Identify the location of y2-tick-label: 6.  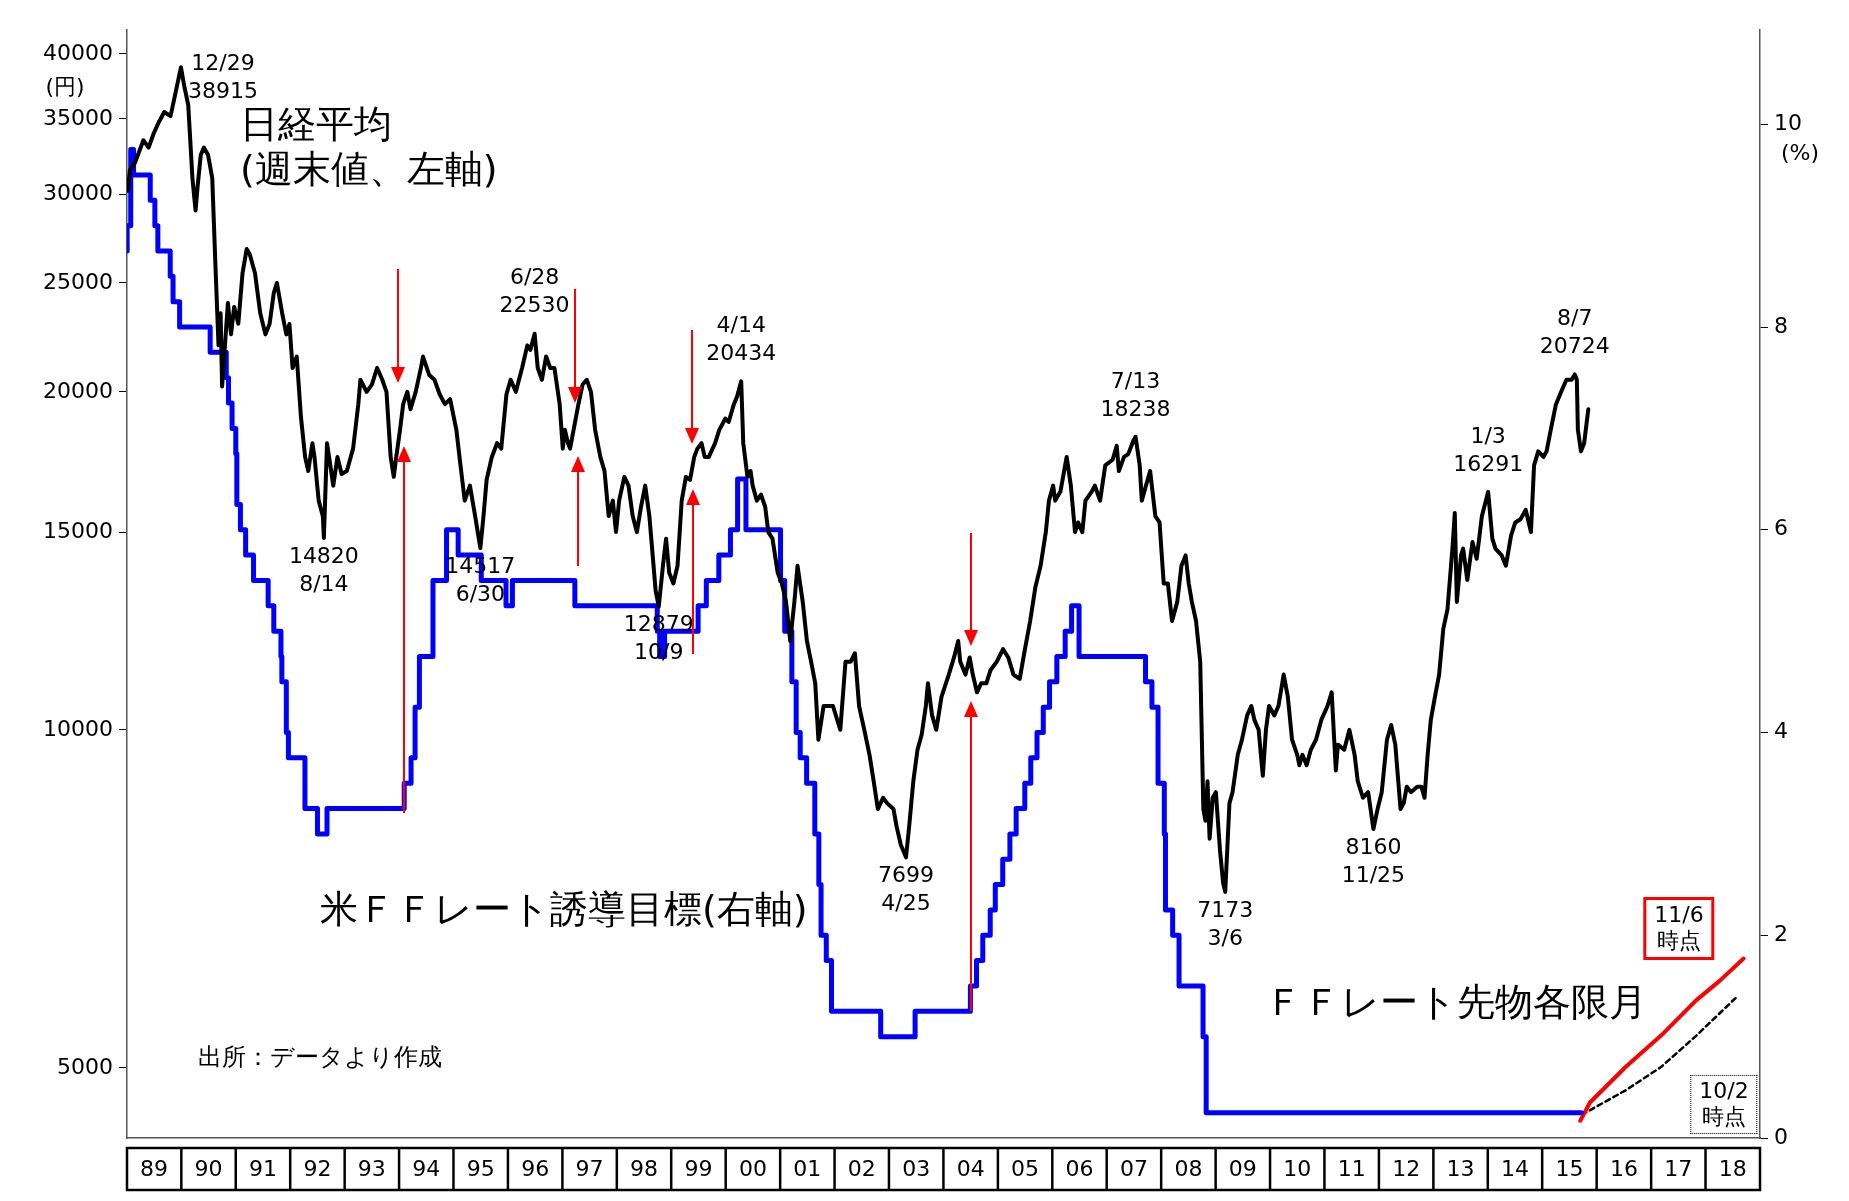
(1781, 528).